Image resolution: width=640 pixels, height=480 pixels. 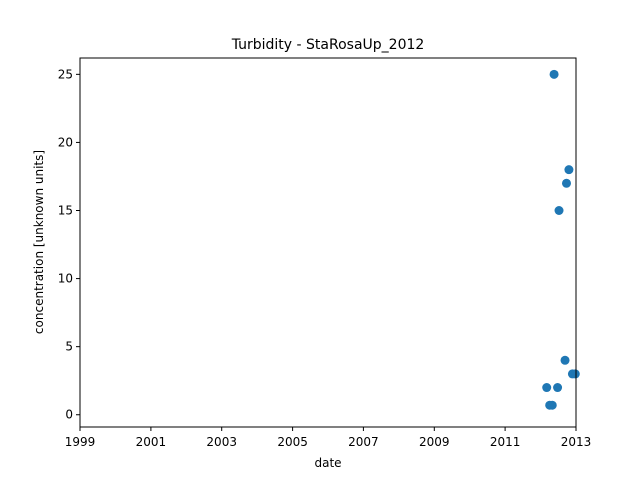 What do you see at coordinates (561, 239) in the screenshot?
I see `plot-area` at bounding box center [561, 239].